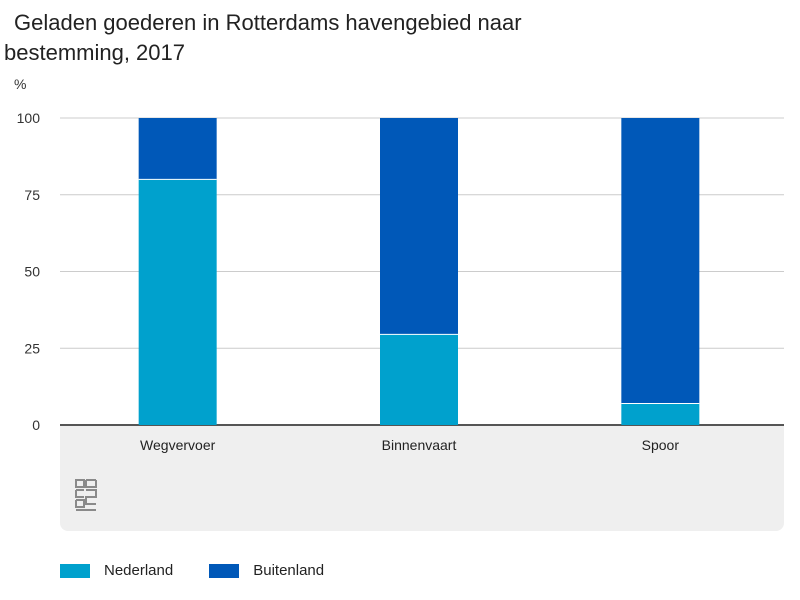  What do you see at coordinates (661, 445) in the screenshot?
I see `x-tick-label-spoor: Spoor` at bounding box center [661, 445].